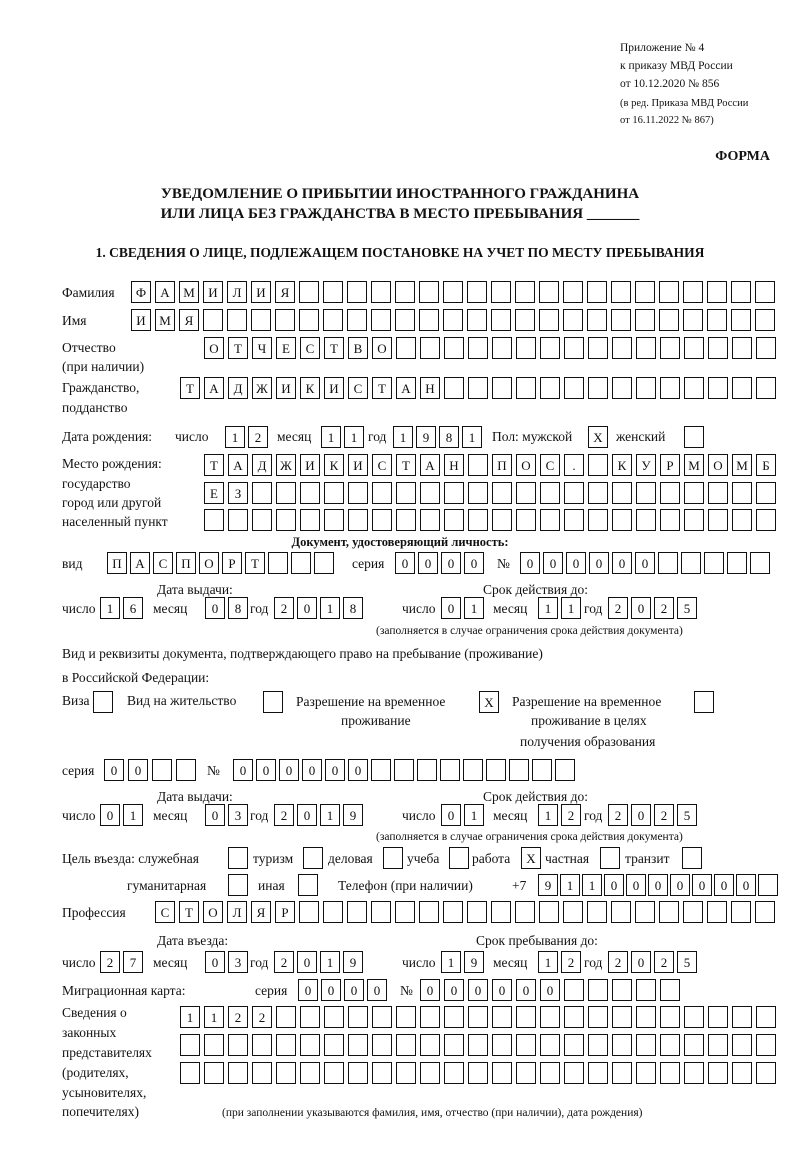 The height and width of the screenshot is (1163, 800). I want to click on char-box: X, so click(489, 702).